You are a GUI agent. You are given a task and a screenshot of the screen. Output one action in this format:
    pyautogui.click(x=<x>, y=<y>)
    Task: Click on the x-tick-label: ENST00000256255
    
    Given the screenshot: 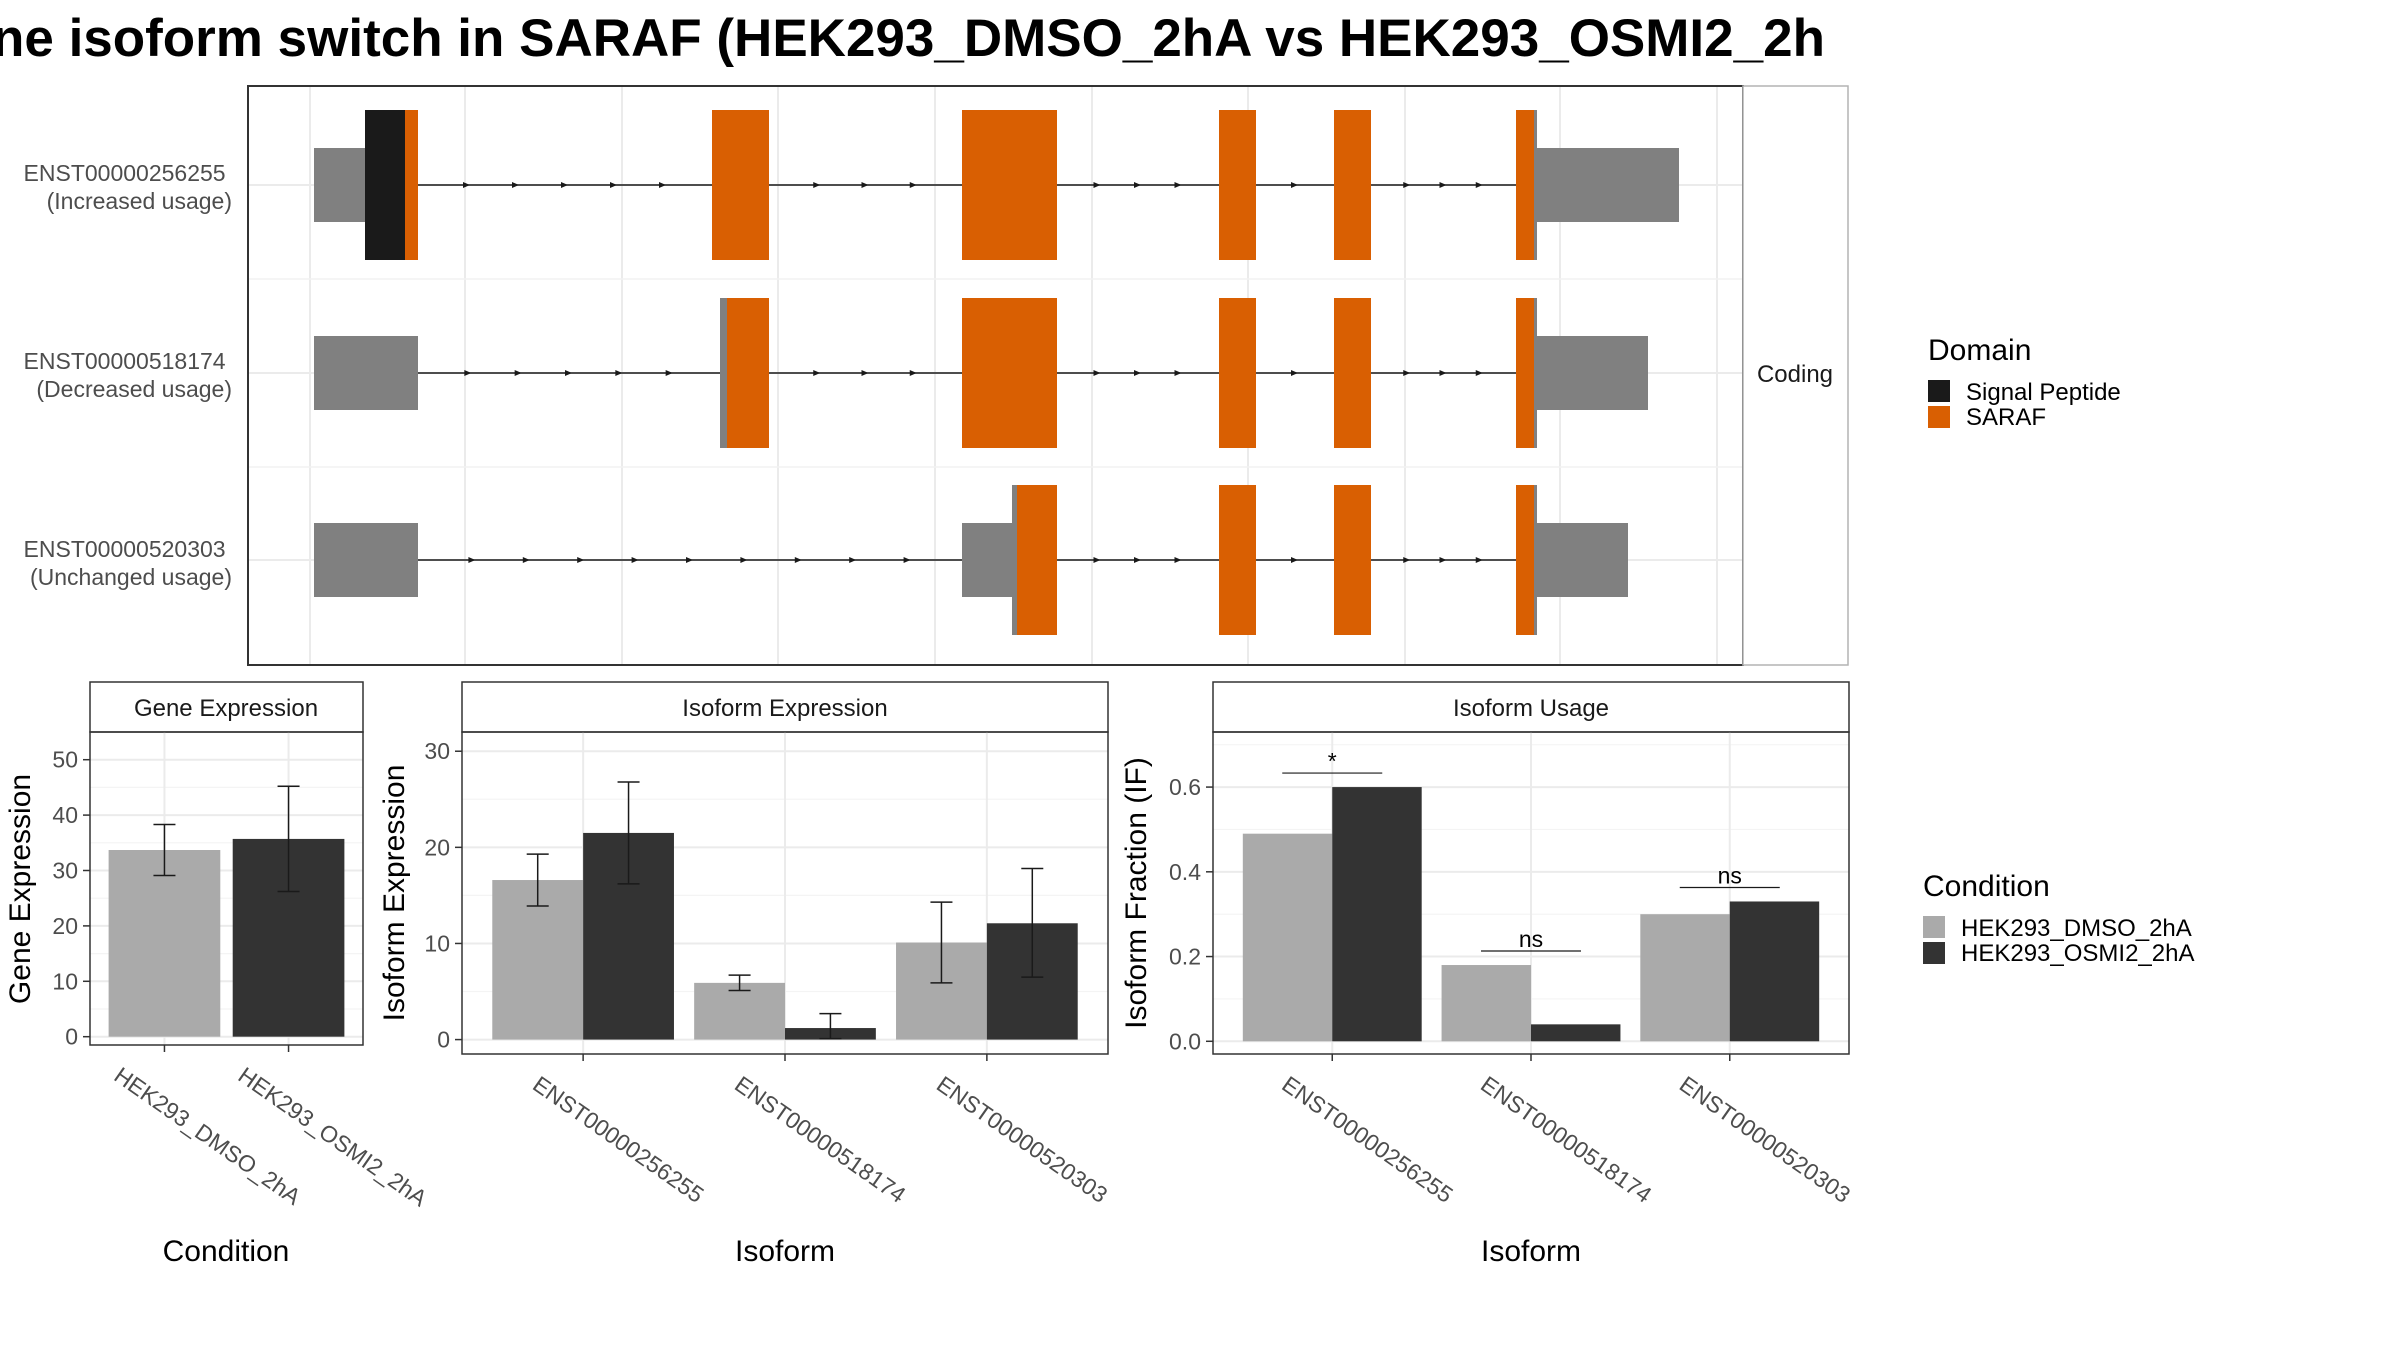 What is the action you would take?
    pyautogui.click(x=618, y=1139)
    